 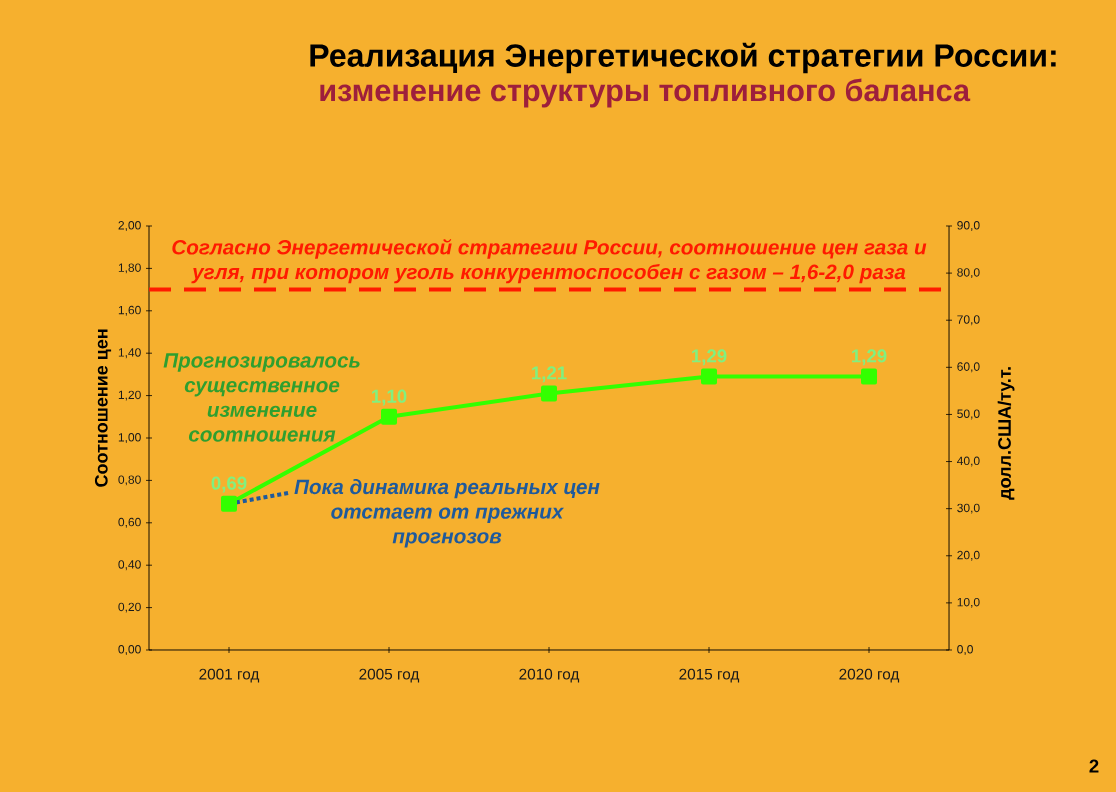 I want to click on y-tick-label: 0,80, so click(x=129, y=480).